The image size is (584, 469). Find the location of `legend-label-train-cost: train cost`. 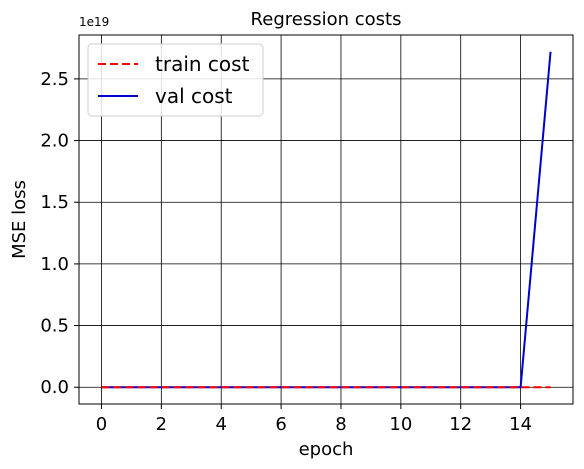

legend-label-train-cost: train cost is located at coordinates (202, 64).